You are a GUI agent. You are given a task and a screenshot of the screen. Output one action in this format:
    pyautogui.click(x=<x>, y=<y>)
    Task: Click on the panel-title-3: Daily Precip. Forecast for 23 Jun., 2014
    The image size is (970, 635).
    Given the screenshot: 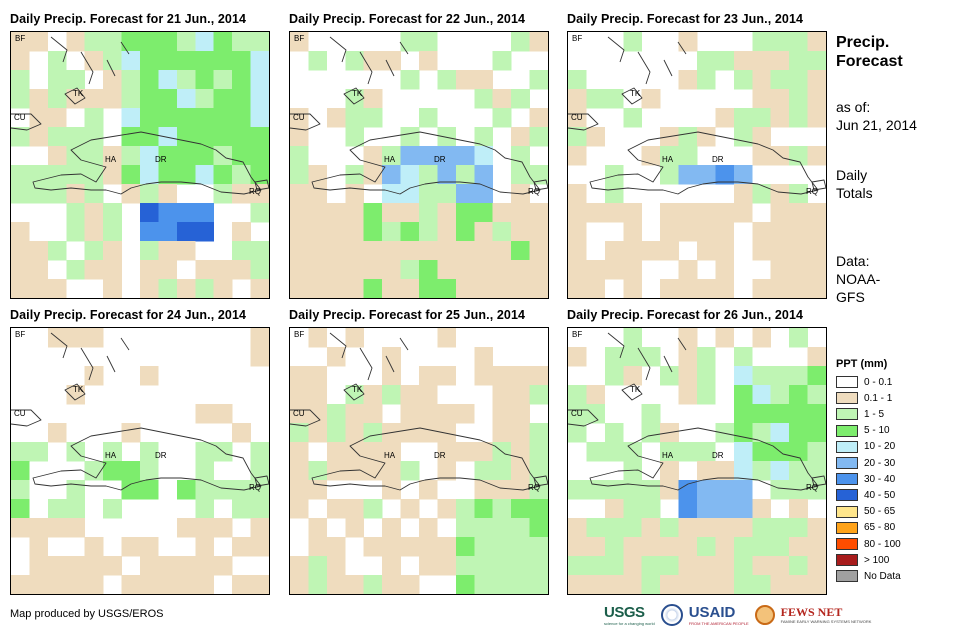 What is the action you would take?
    pyautogui.click(x=685, y=19)
    